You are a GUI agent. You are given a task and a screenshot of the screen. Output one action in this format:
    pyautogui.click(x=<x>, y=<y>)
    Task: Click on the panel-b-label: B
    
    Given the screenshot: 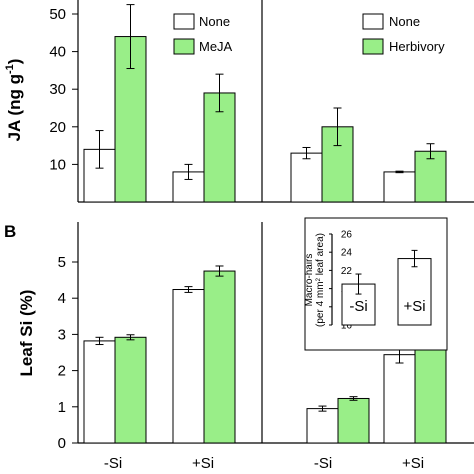 What is the action you would take?
    pyautogui.click(x=10, y=231)
    